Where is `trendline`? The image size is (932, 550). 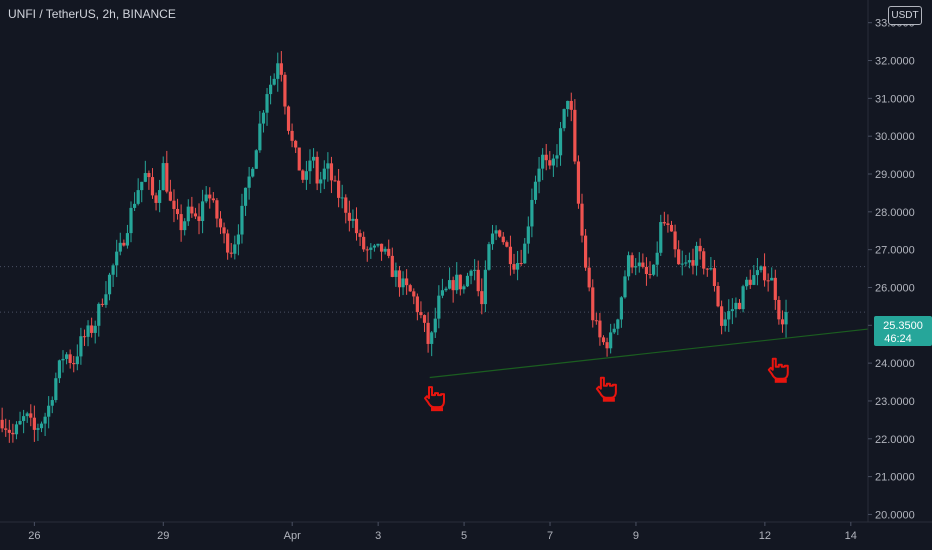
trendline is located at coordinates (649, 353).